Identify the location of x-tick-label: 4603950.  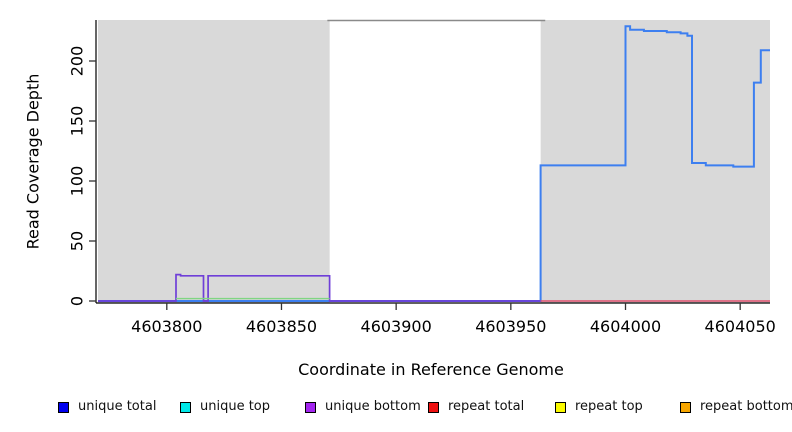
(510, 326).